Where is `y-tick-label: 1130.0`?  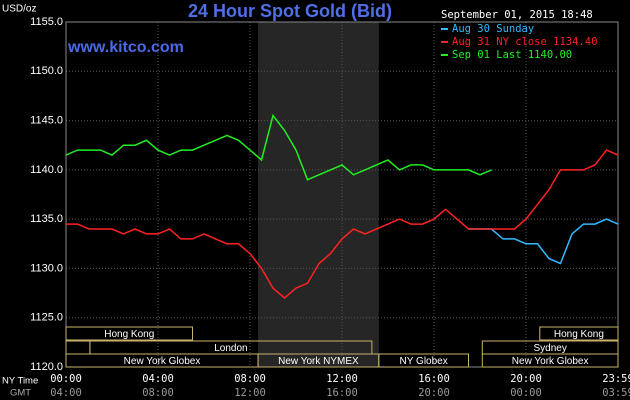 y-tick-label: 1130.0 is located at coordinates (46, 268).